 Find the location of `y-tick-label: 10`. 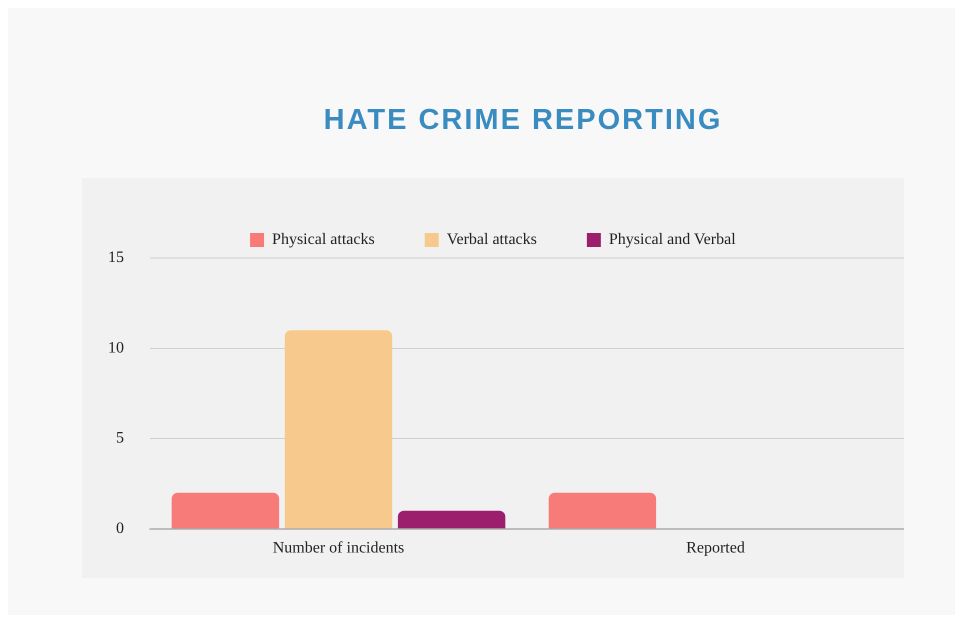

y-tick-label: 10 is located at coordinates (116, 347).